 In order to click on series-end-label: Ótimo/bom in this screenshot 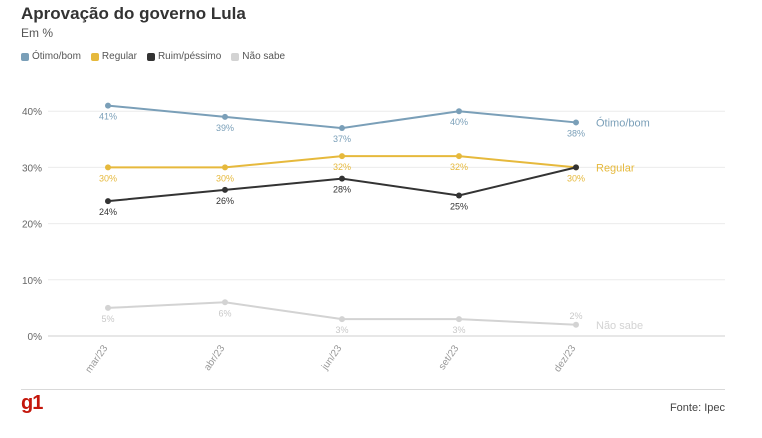, I will do `click(623, 122)`.